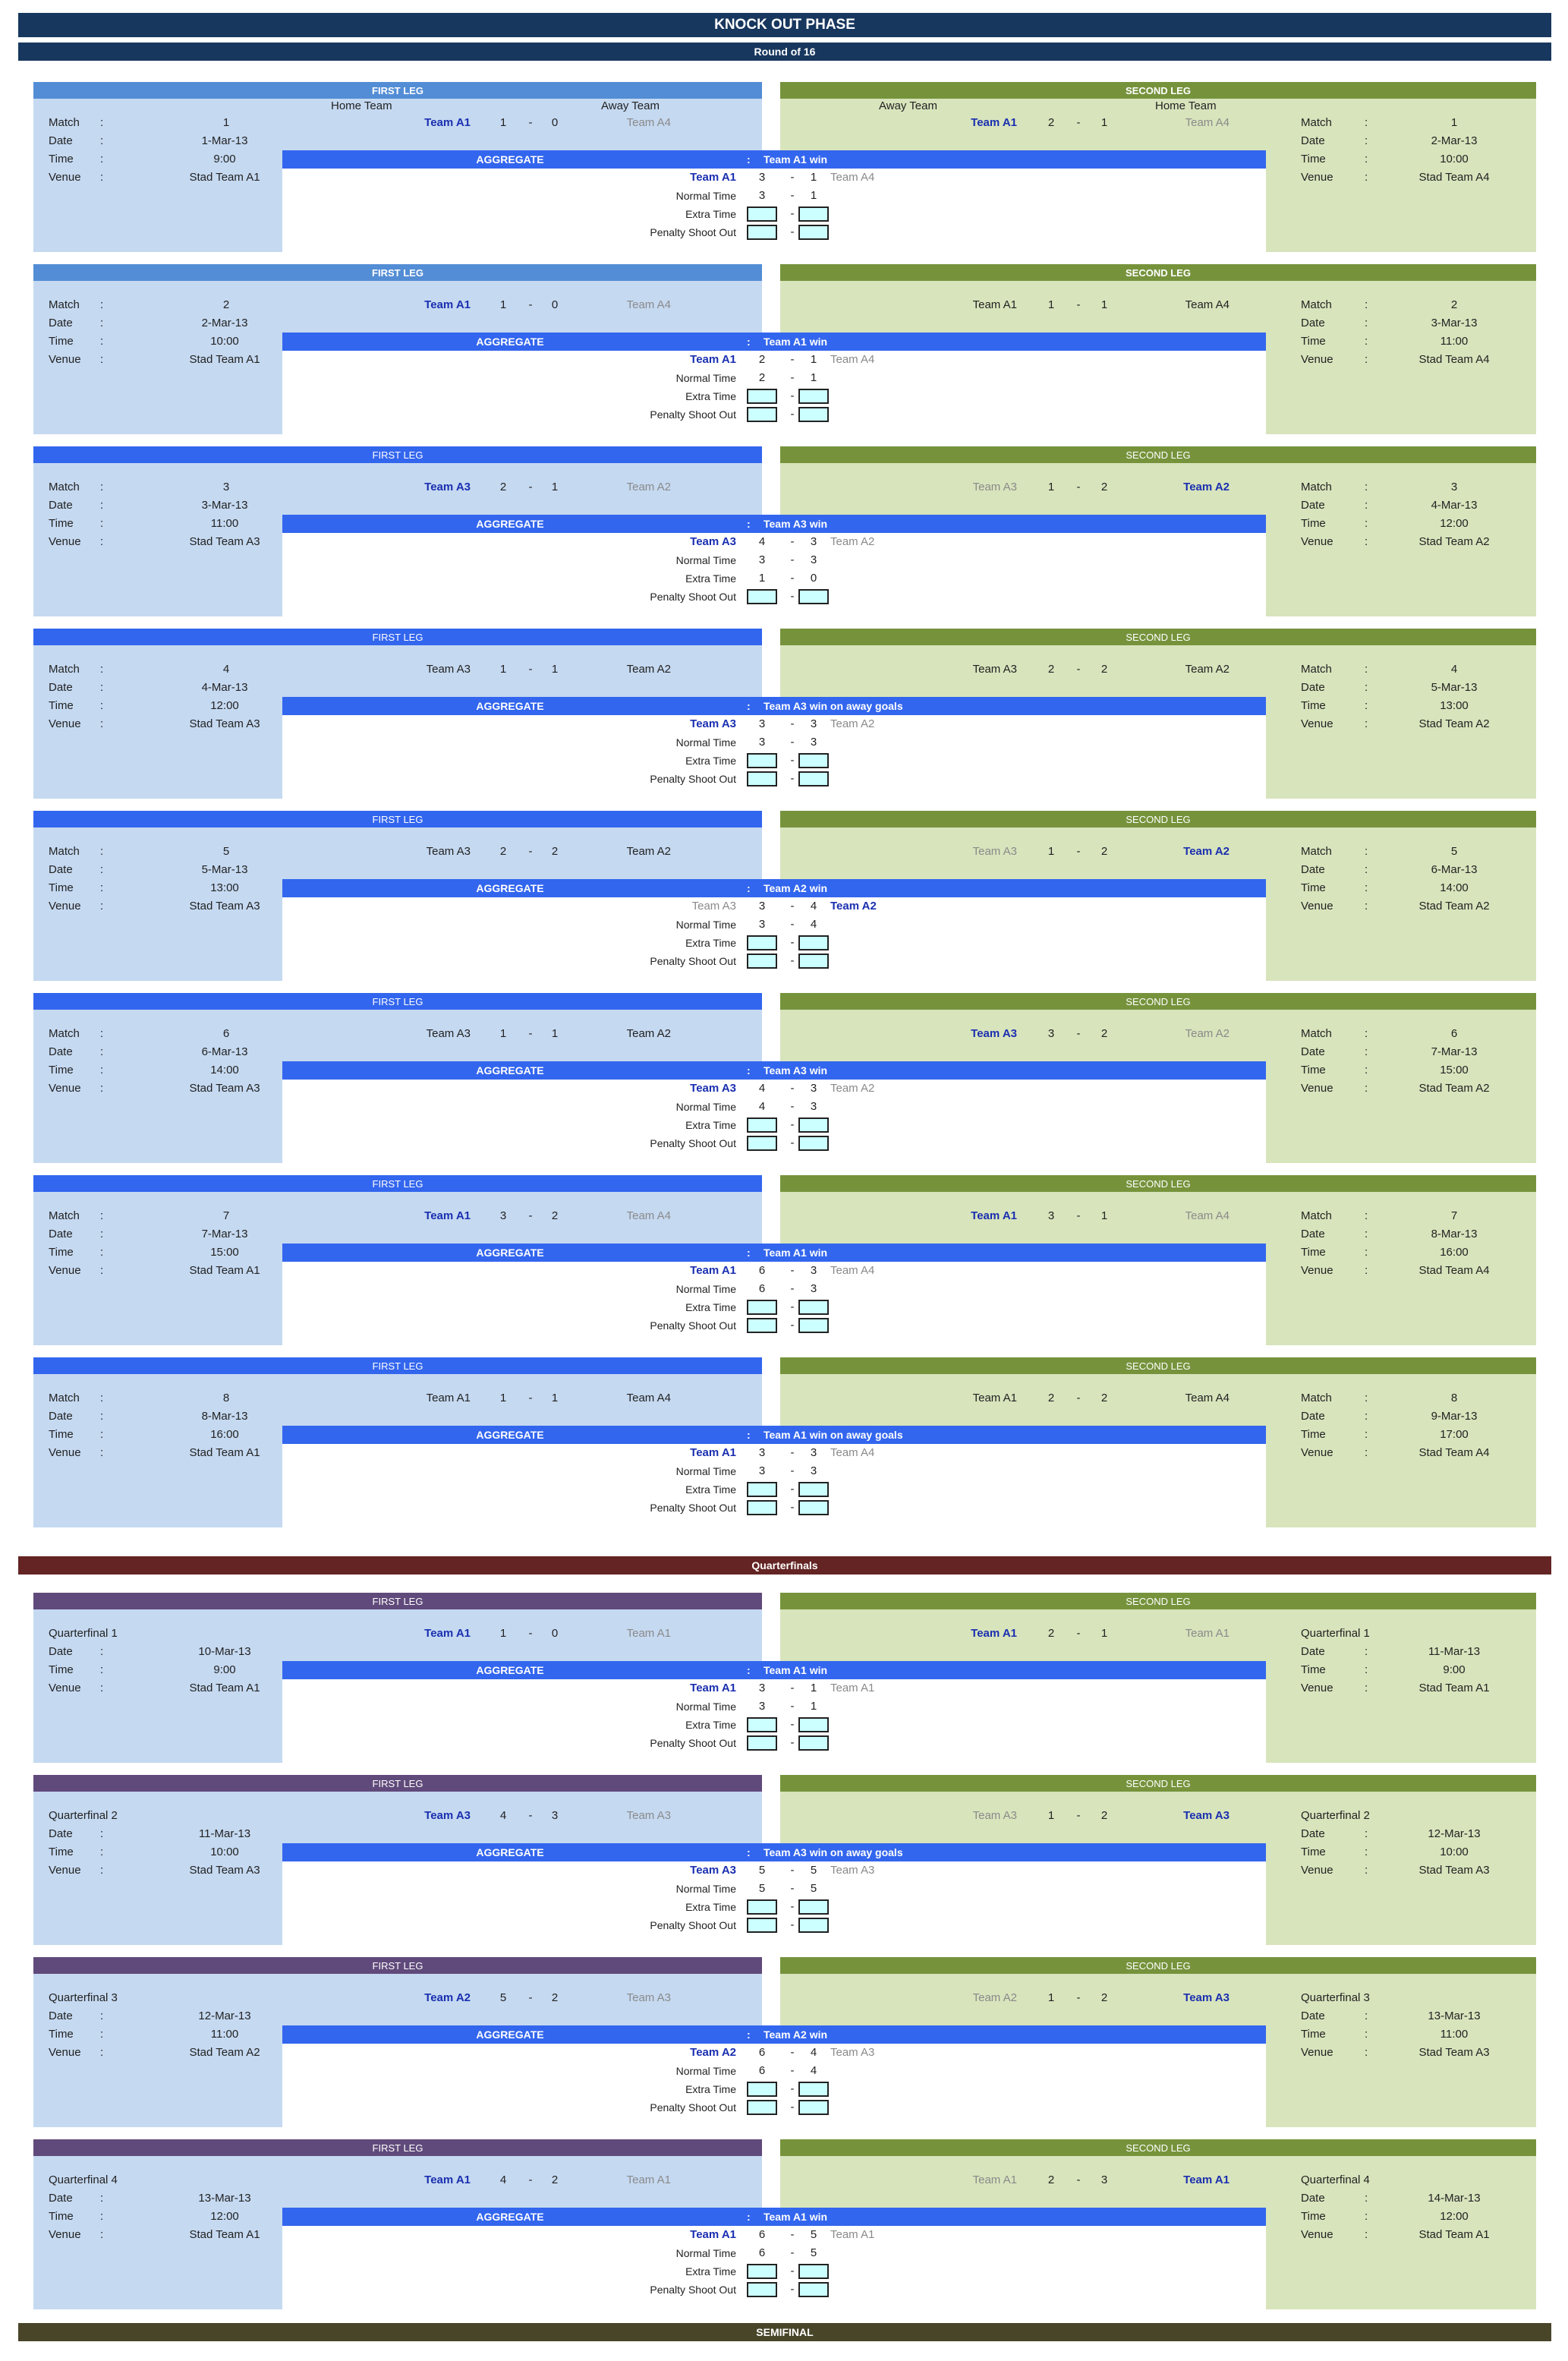  What do you see at coordinates (1158, 637) in the screenshot?
I see `second-leg-header: SECOND LEG` at bounding box center [1158, 637].